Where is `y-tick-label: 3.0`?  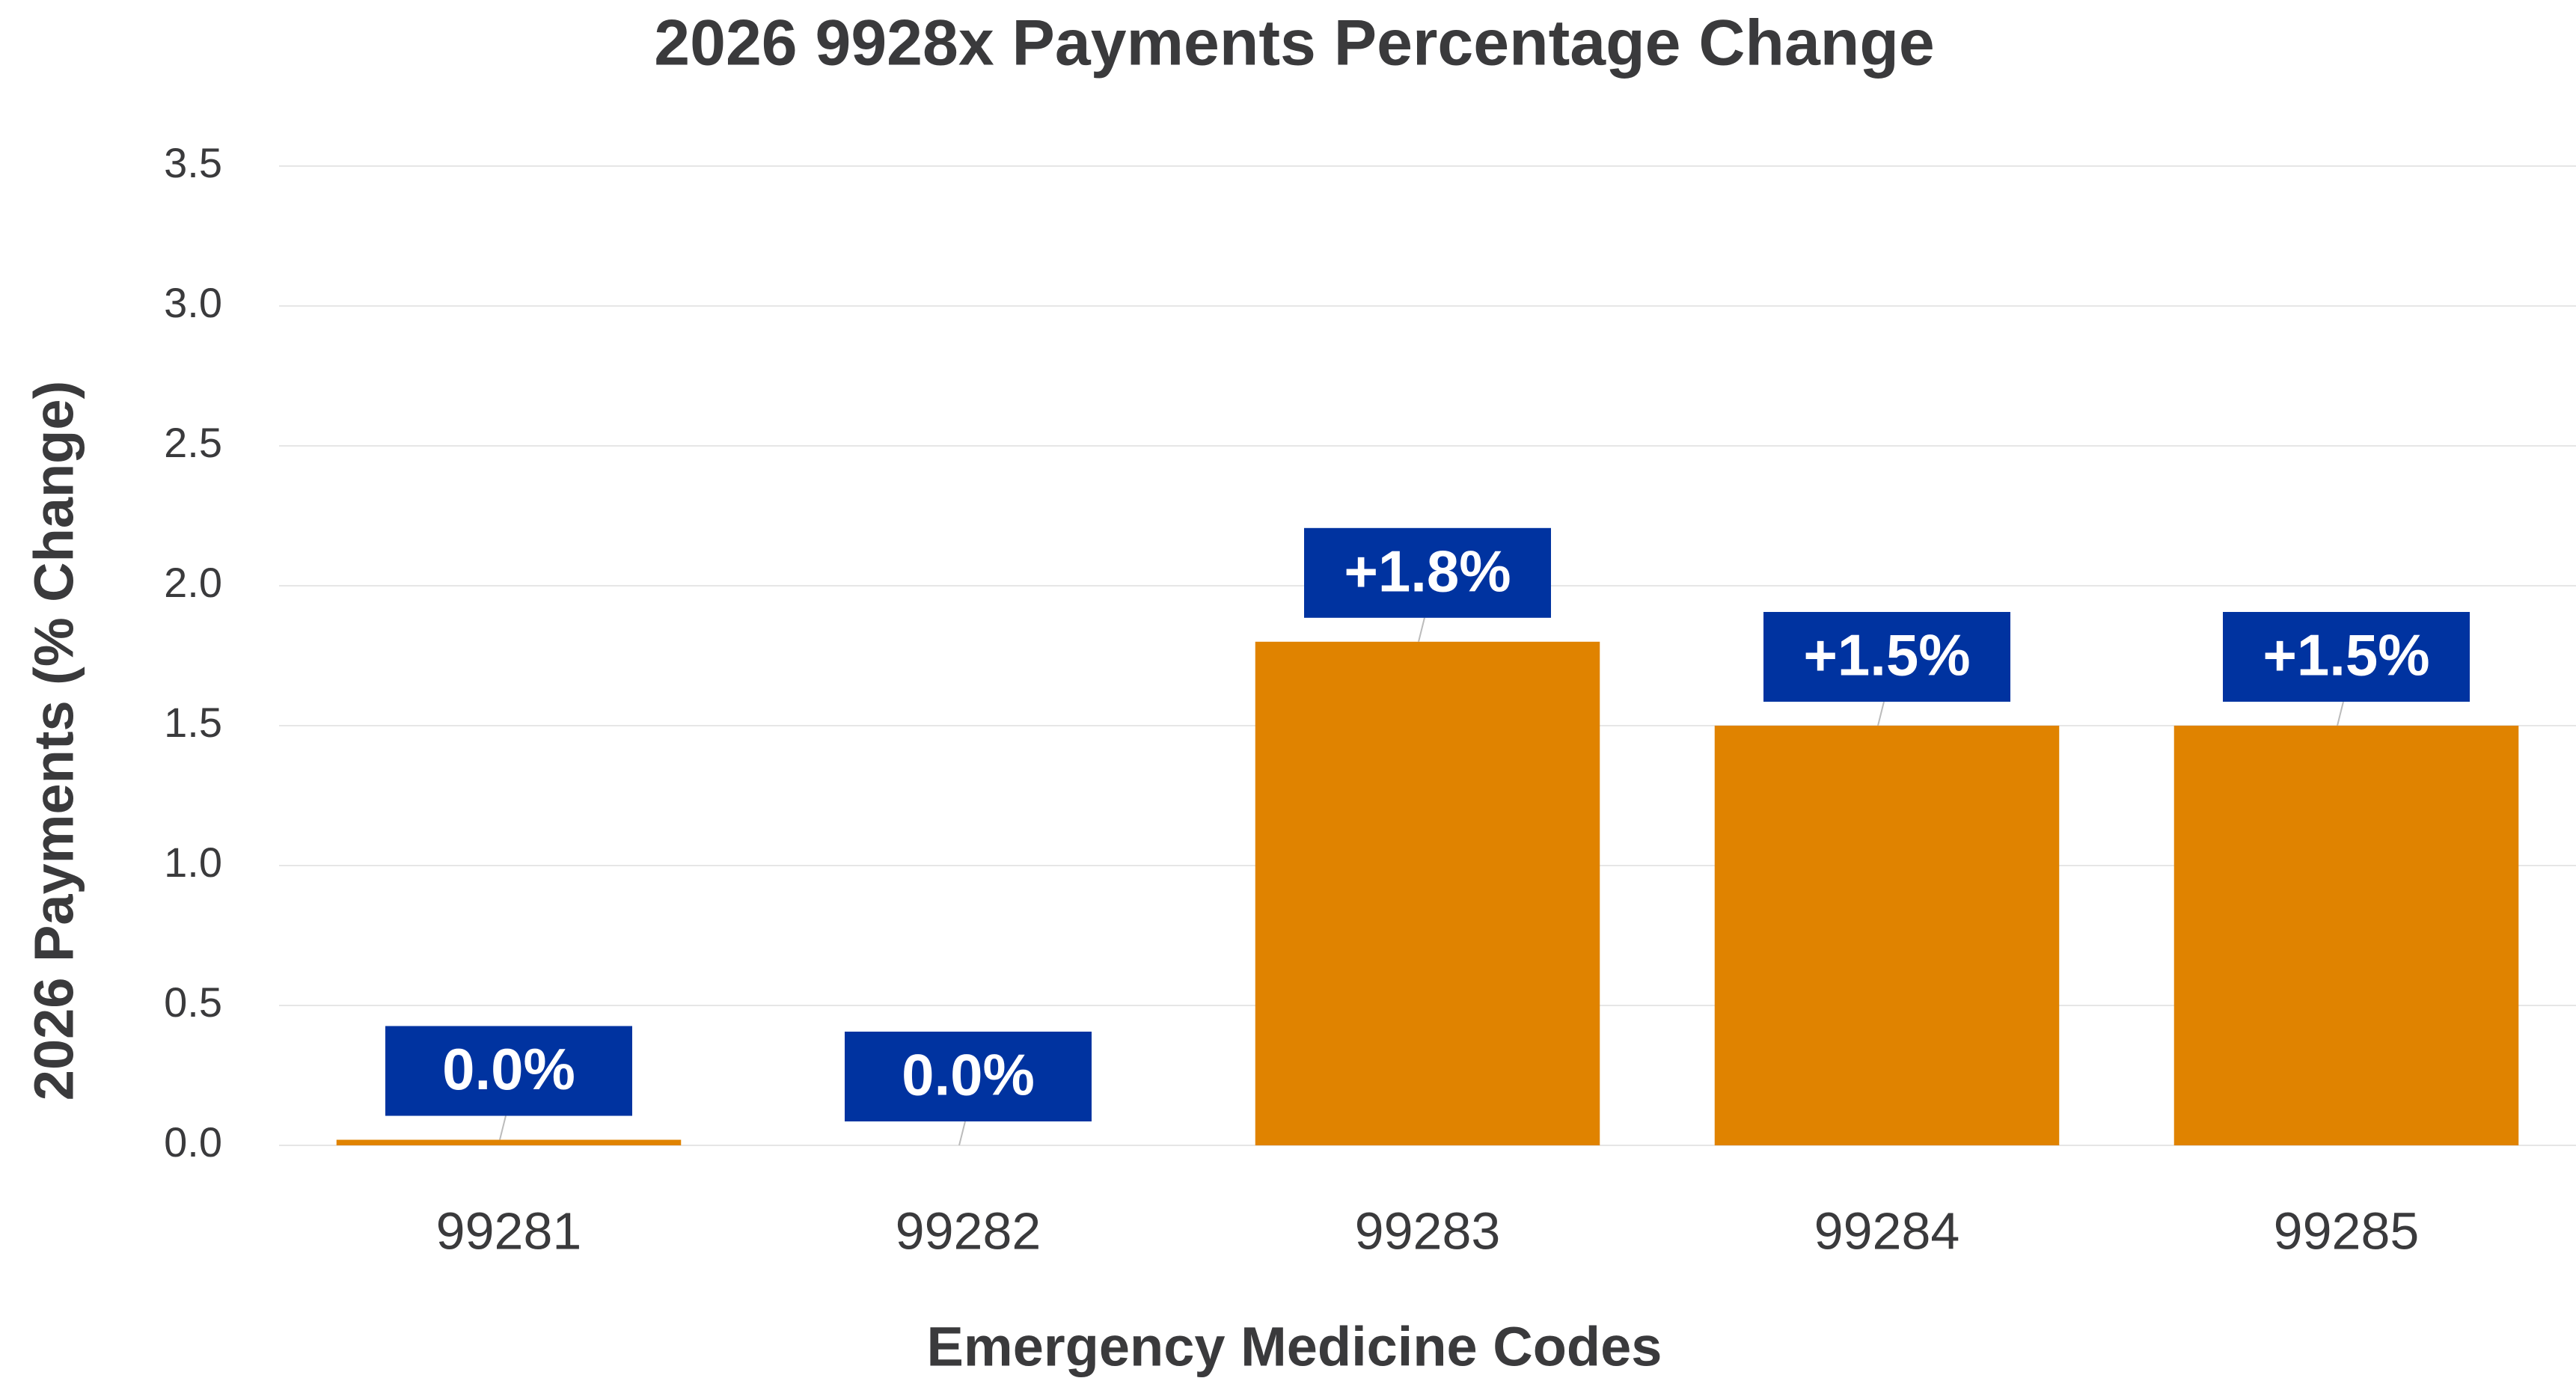 y-tick-label: 3.0 is located at coordinates (193, 302).